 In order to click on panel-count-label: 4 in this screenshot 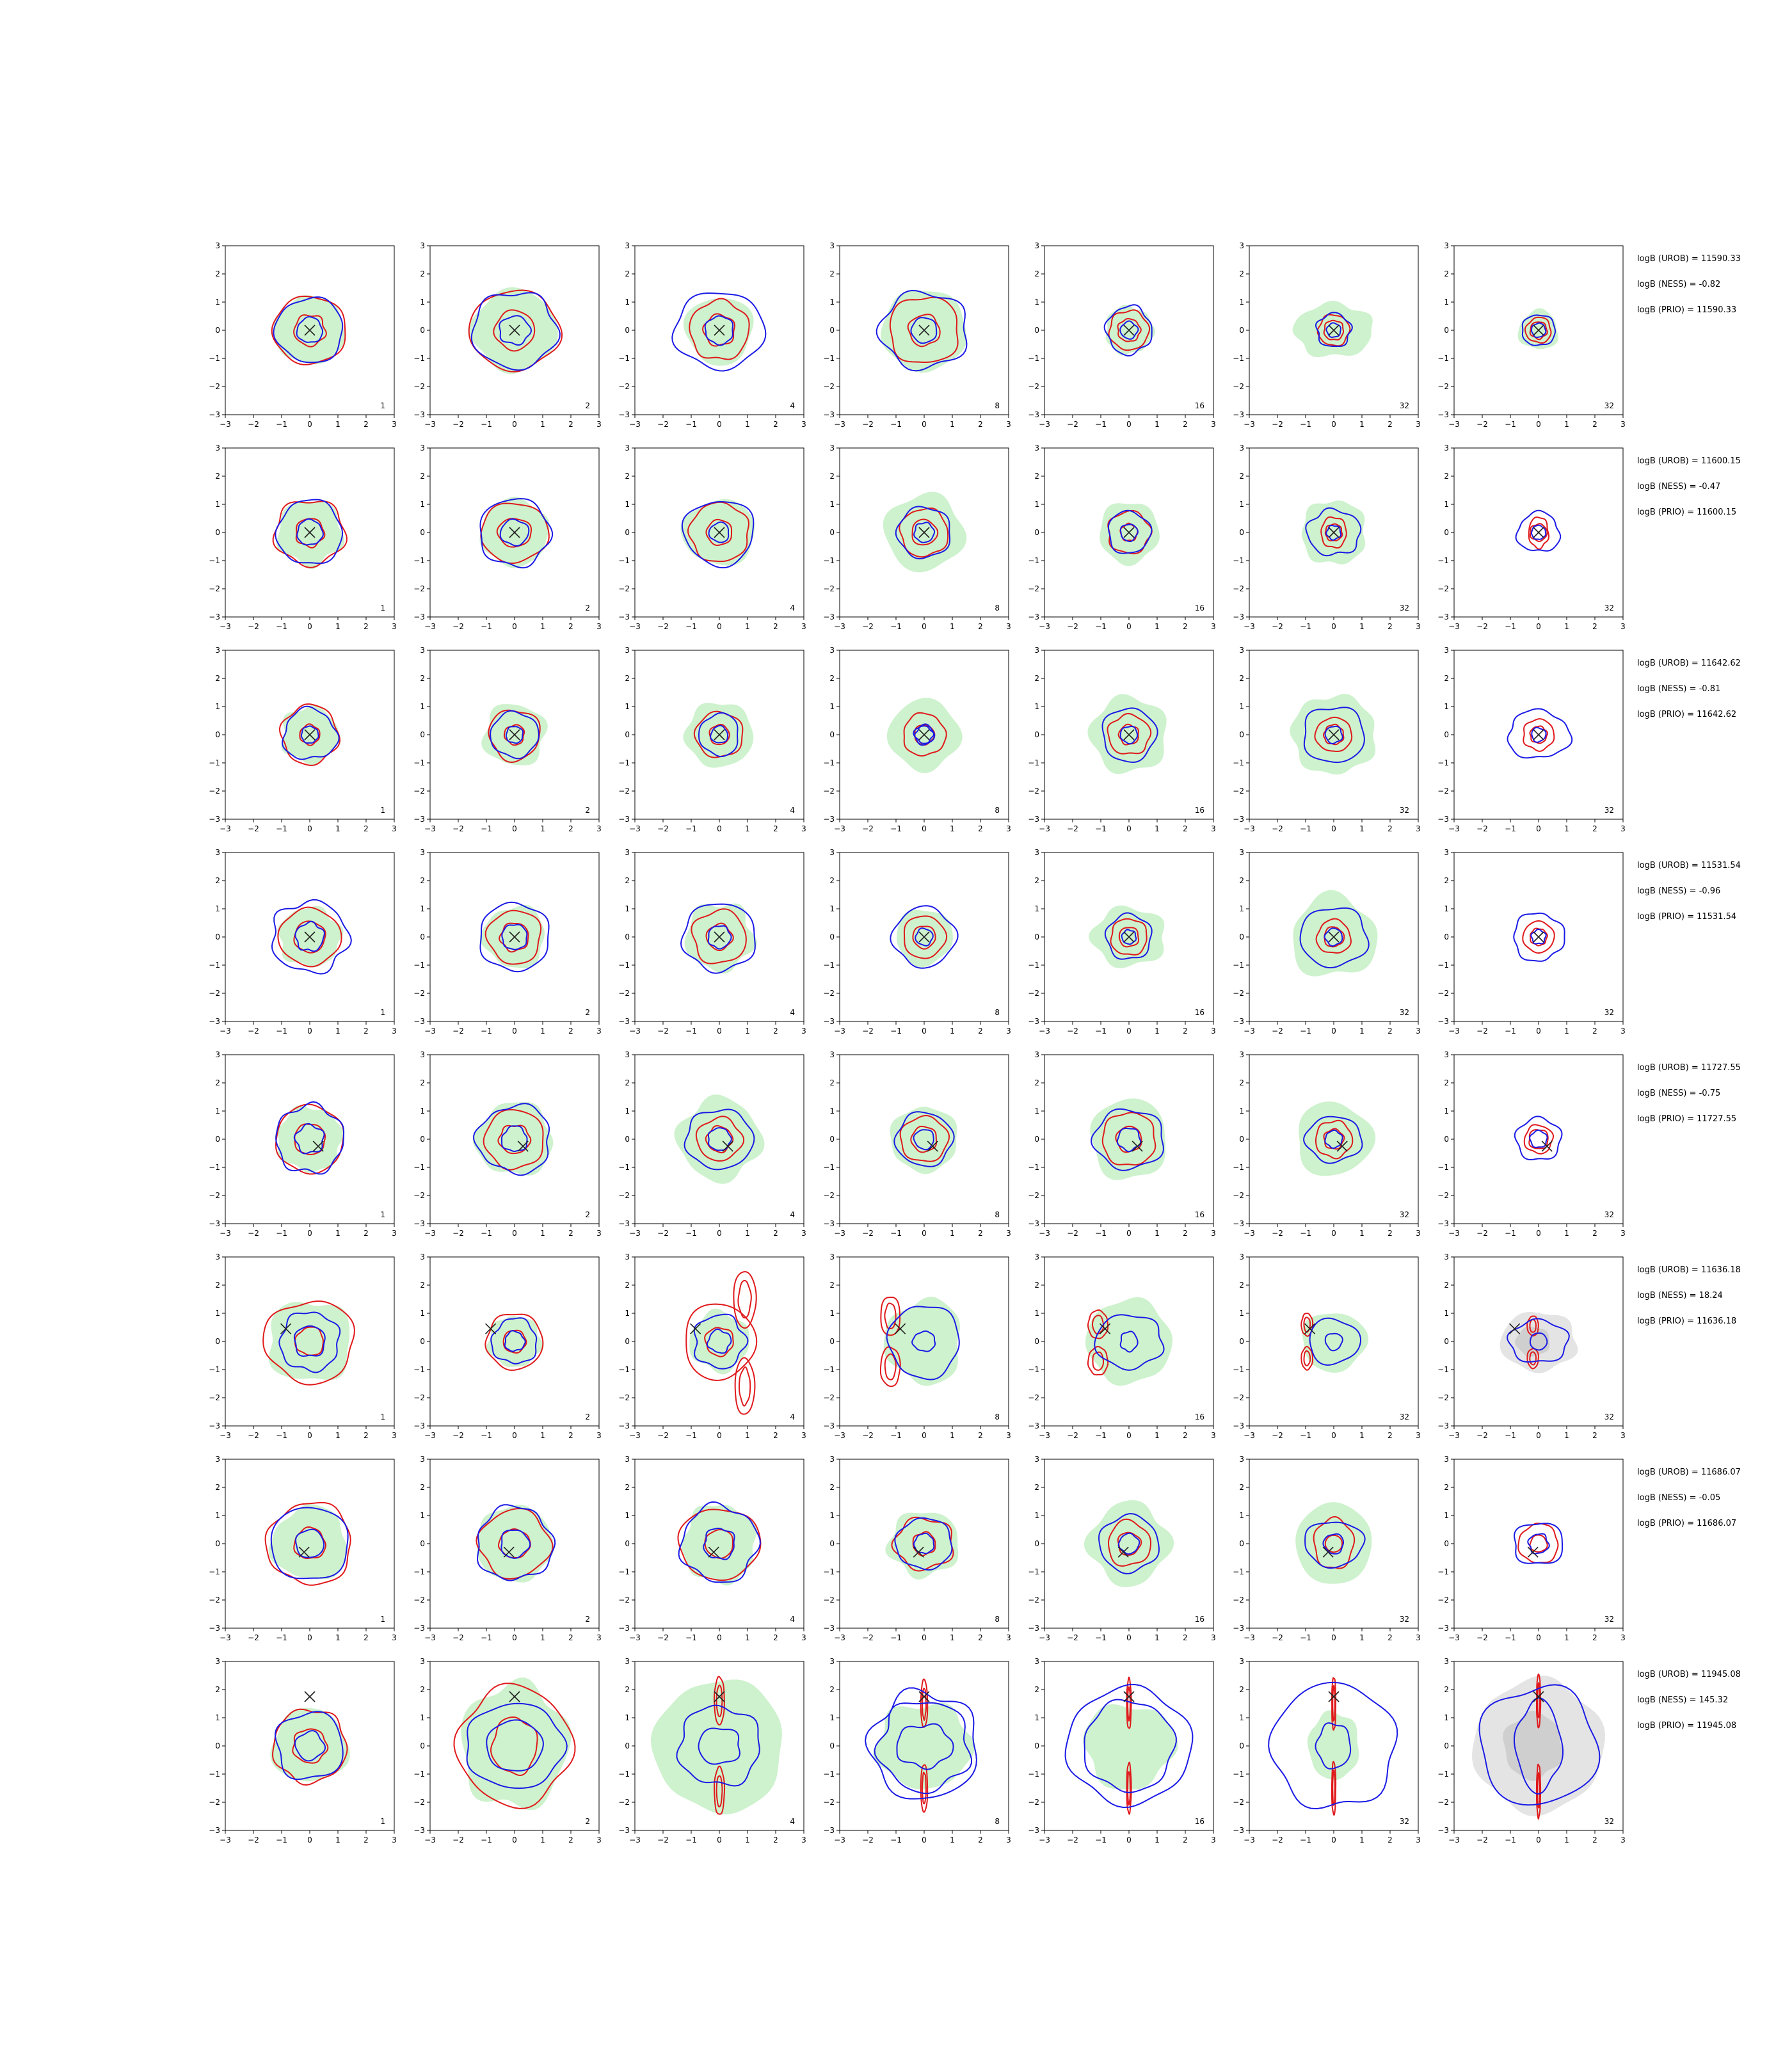, I will do `click(792, 810)`.